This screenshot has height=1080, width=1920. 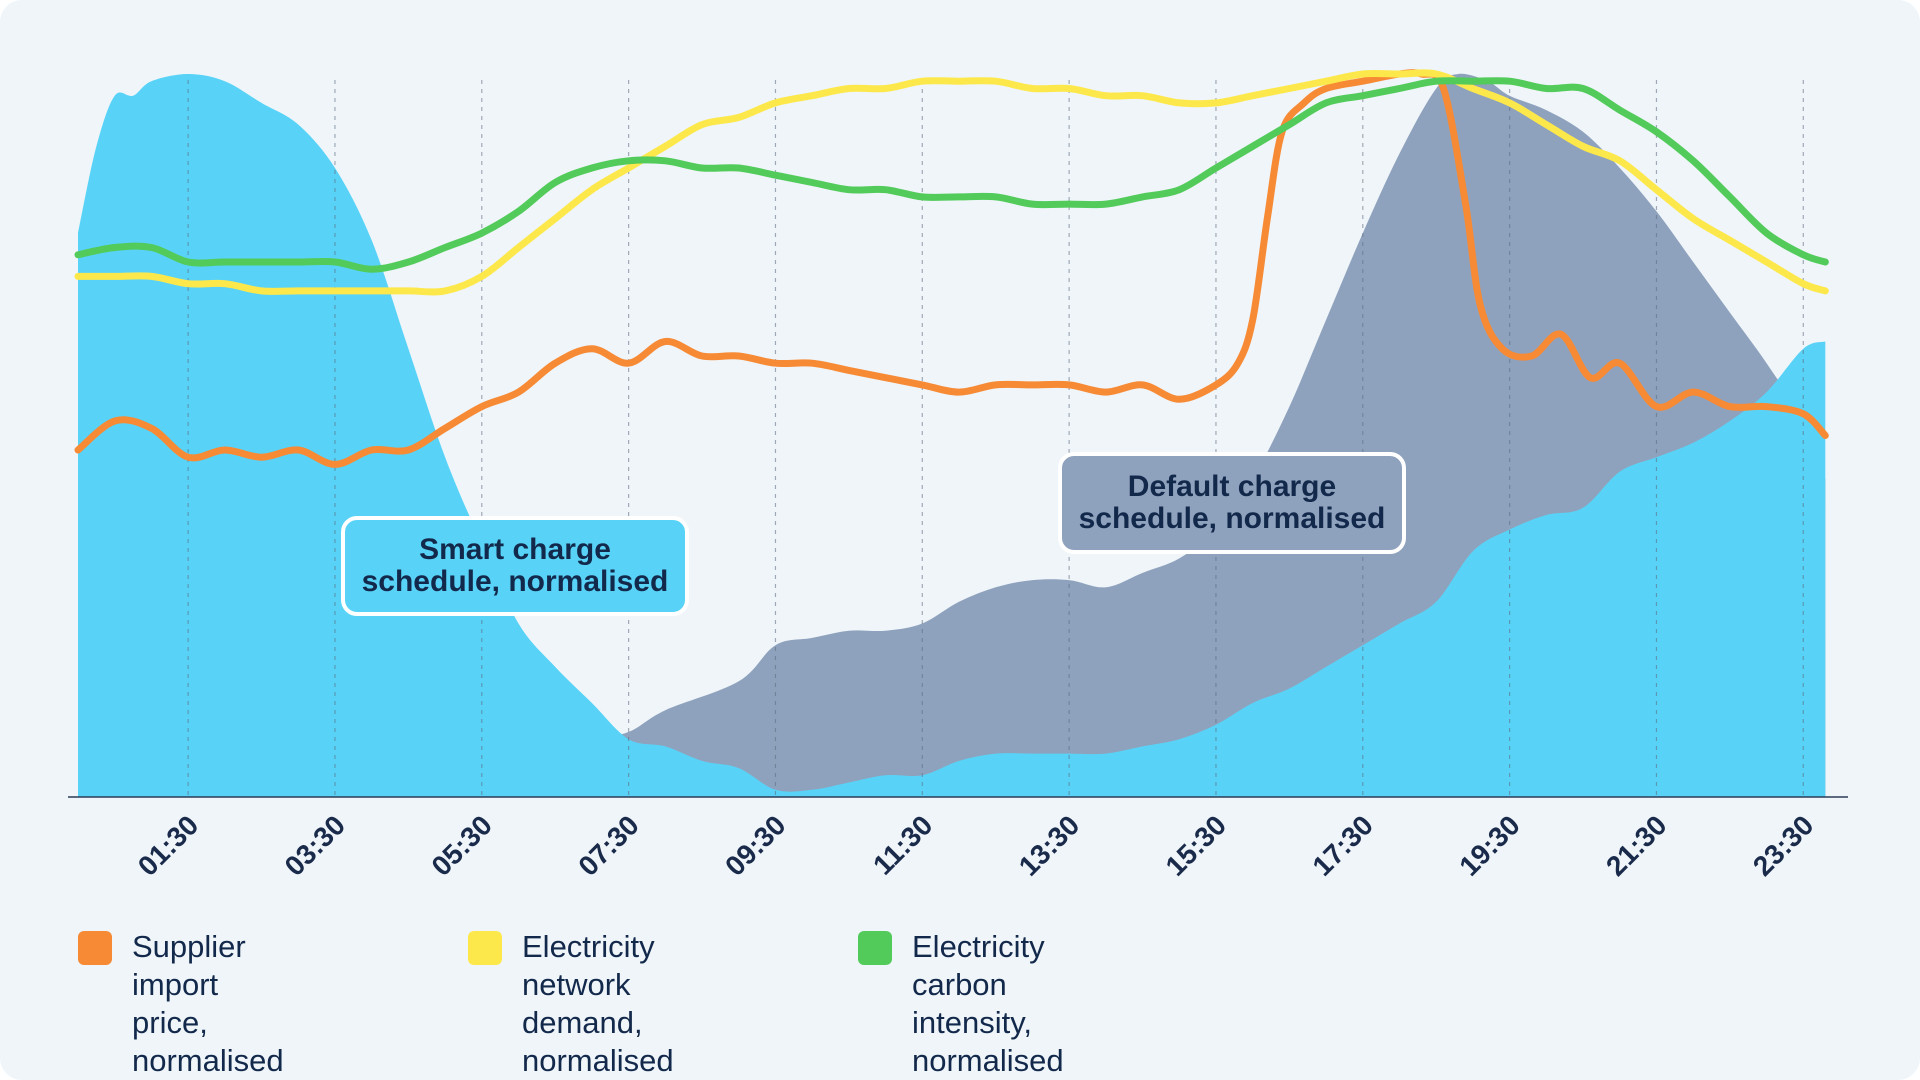 I want to click on callout-default-charge: Default charge schedule, normalised, so click(x=1232, y=503).